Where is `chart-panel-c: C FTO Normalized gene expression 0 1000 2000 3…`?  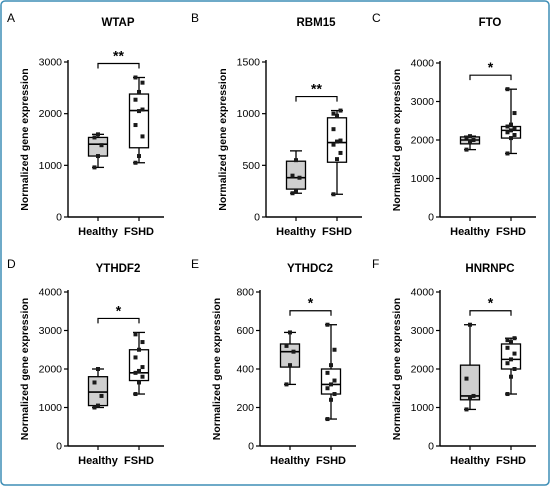
chart-panel-c: C FTO Normalized gene expression 0 1000 2000 3… is located at coordinates (454, 124).